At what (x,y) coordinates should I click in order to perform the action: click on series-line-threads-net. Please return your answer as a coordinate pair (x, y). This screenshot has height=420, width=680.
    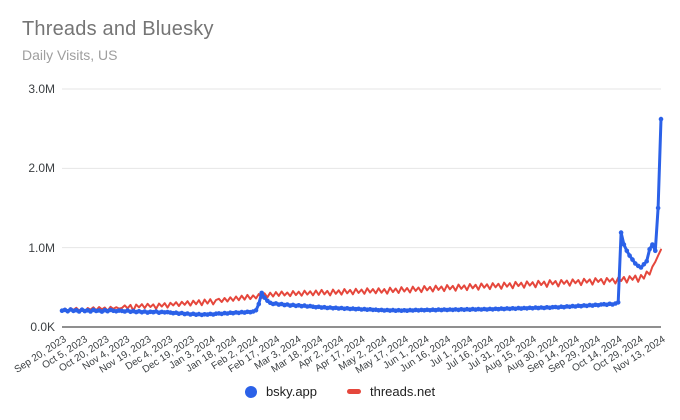
    Looking at the image, I should click on (361, 280).